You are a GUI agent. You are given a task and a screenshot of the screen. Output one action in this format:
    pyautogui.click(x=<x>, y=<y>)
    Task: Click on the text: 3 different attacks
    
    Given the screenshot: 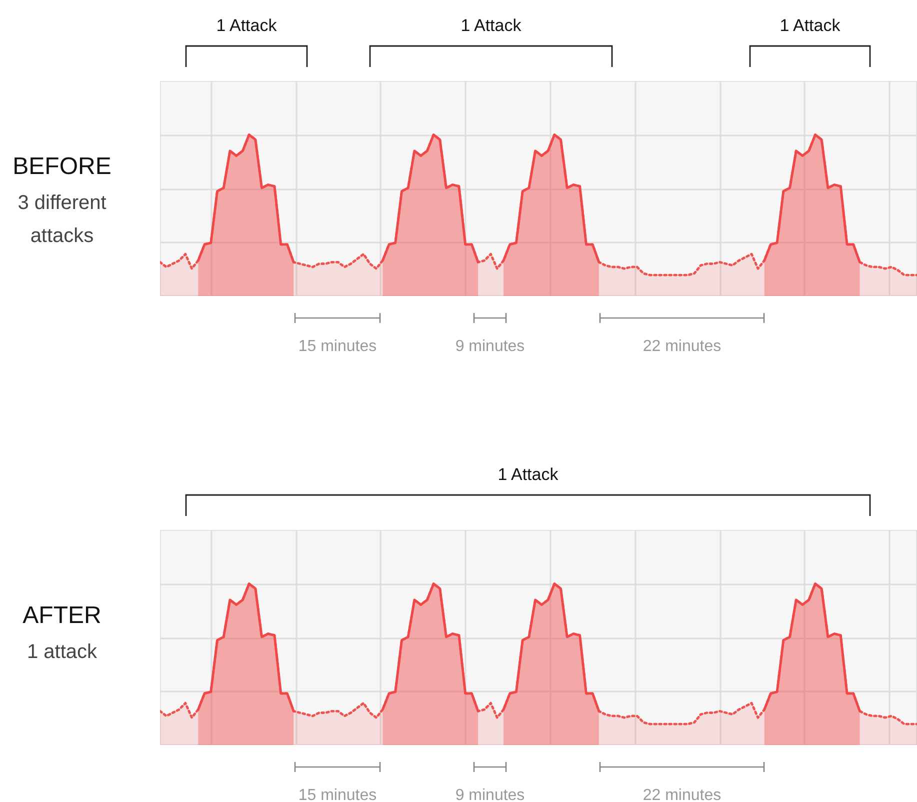 What is the action you would take?
    pyautogui.click(x=62, y=220)
    